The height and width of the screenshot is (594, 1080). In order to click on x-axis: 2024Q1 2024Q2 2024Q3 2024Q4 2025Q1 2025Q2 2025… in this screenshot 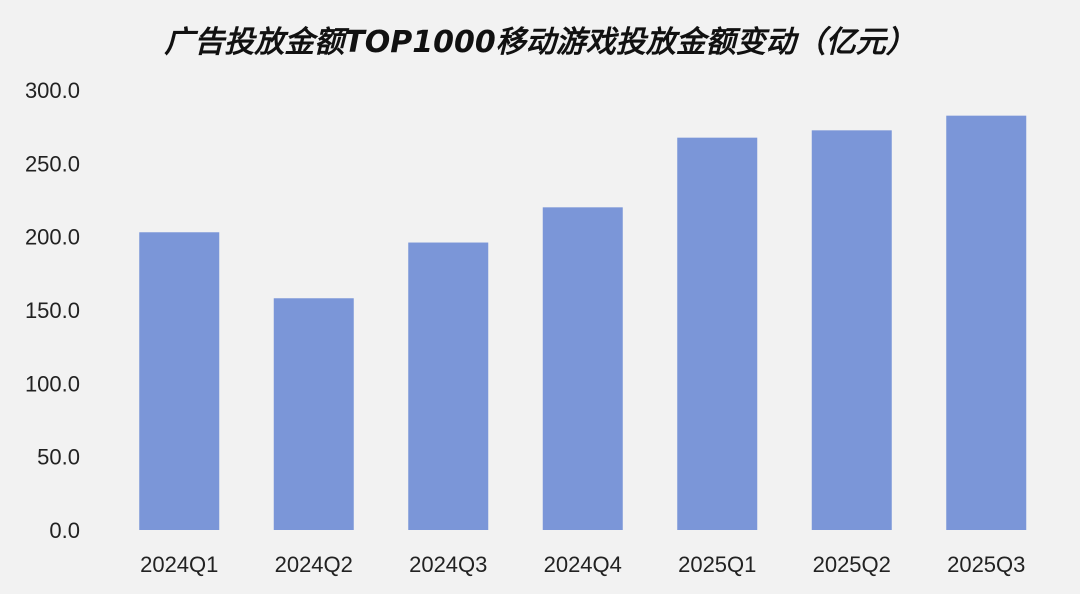, I will do `click(582, 564)`.